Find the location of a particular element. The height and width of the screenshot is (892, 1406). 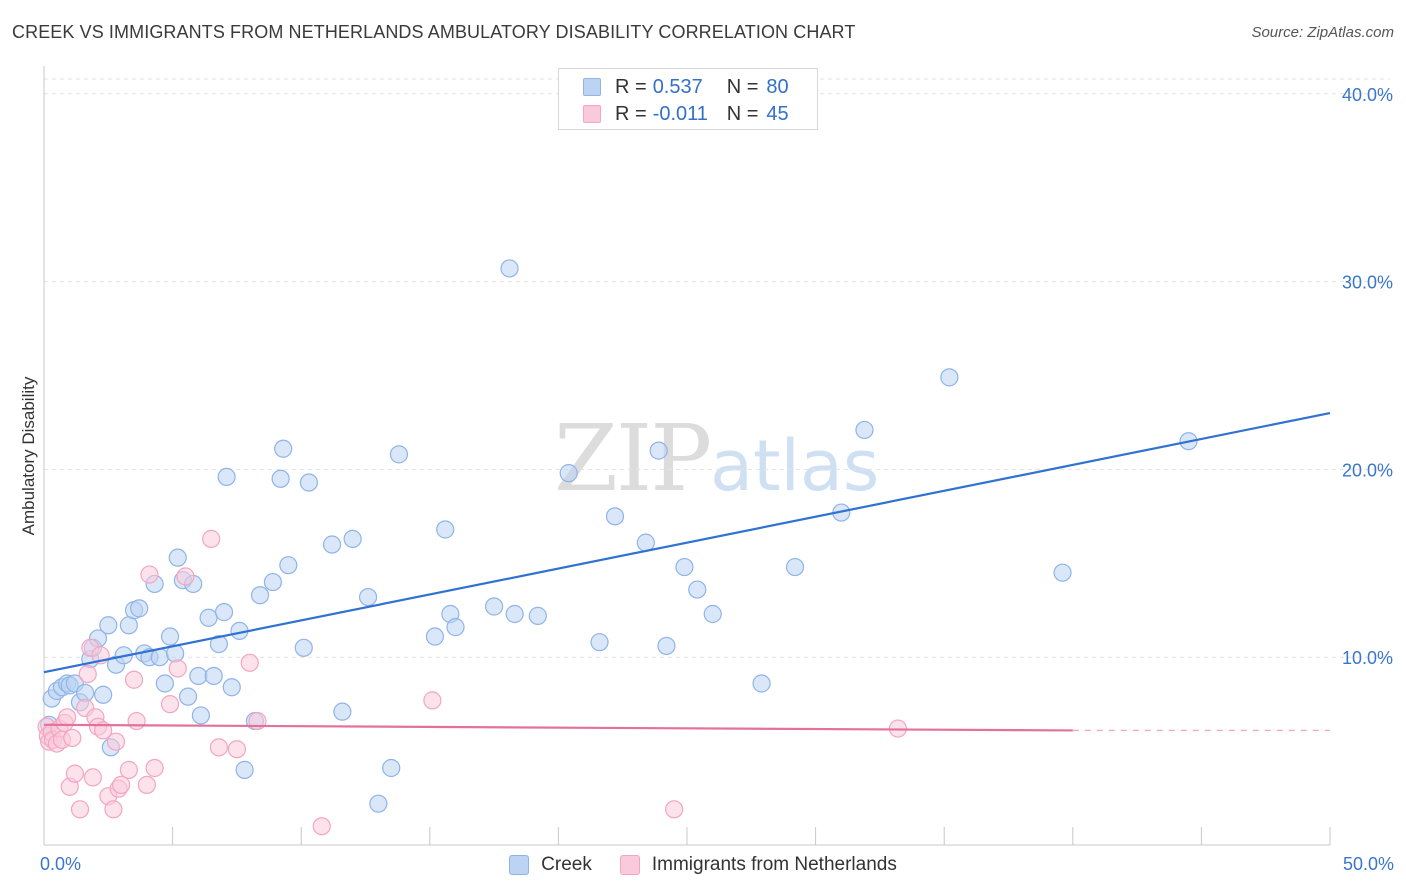

legend-item-creek: Creek is located at coordinates (550, 865).